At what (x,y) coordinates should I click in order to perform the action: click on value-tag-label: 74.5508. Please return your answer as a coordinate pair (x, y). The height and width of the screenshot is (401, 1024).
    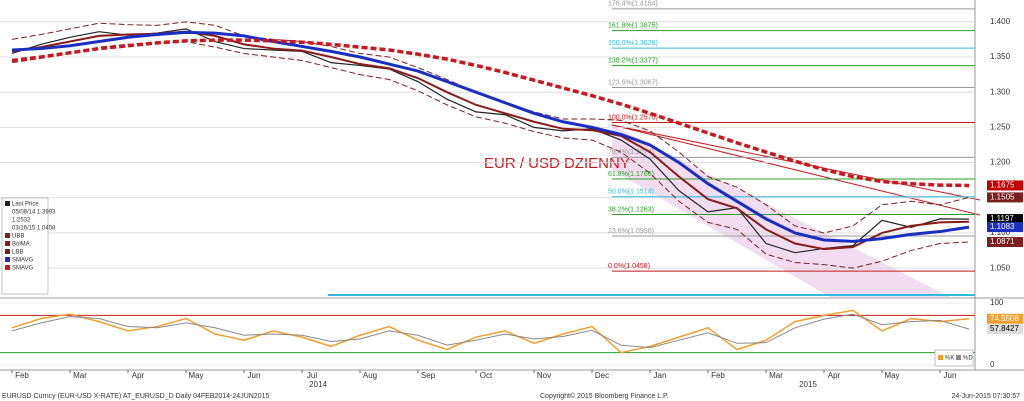
    Looking at the image, I should click on (1004, 318).